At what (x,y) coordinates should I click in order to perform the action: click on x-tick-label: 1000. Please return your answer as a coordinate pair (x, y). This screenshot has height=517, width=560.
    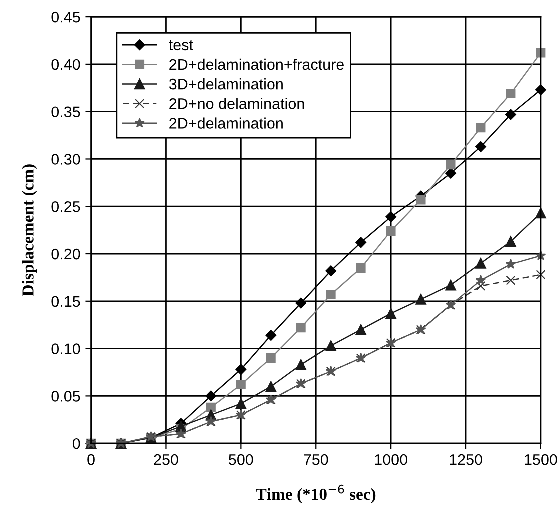
    Looking at the image, I should click on (391, 460).